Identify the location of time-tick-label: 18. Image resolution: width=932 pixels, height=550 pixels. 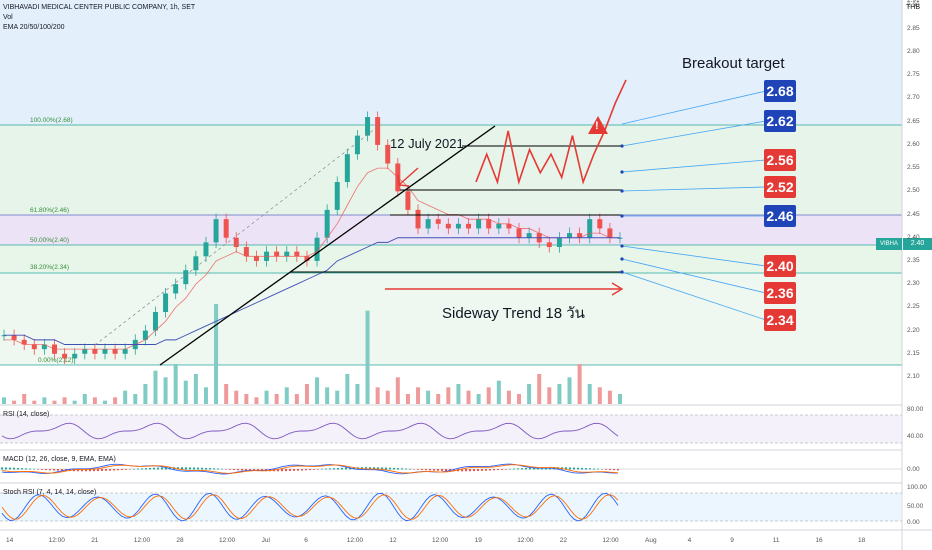
(862, 540).